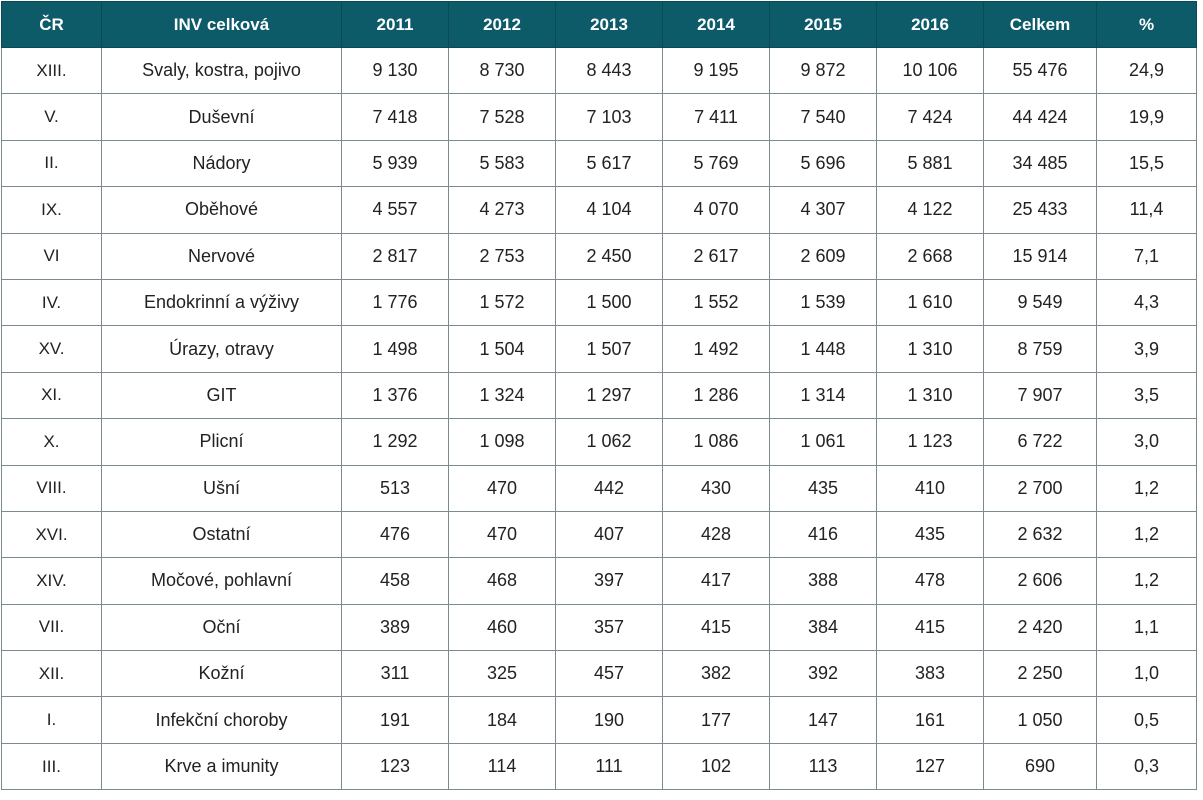 Image resolution: width=1203 pixels, height=800 pixels. What do you see at coordinates (930, 302) in the screenshot?
I see `value-cell: 1 610` at bounding box center [930, 302].